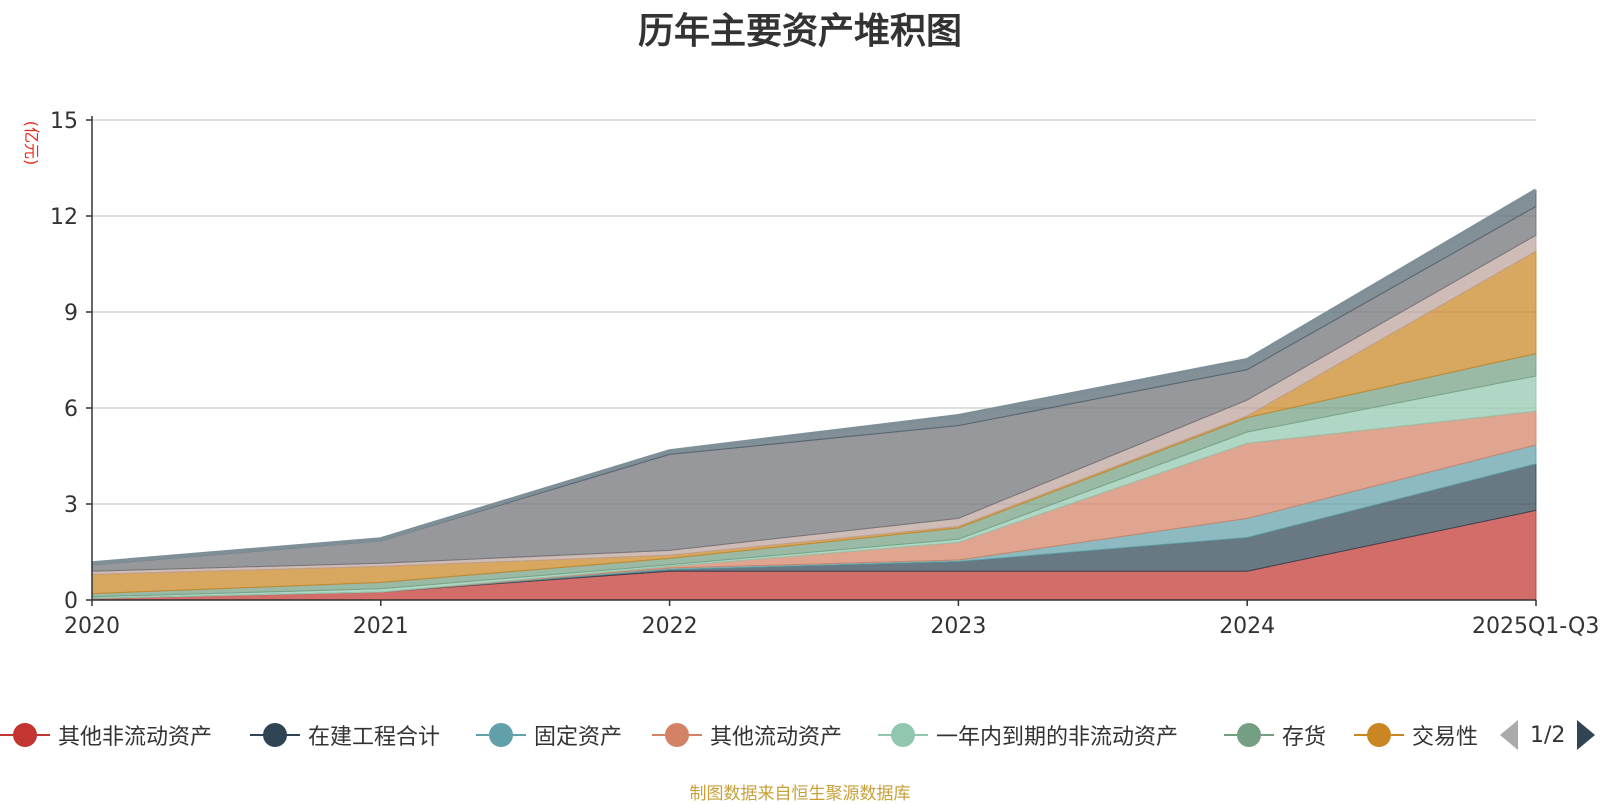  What do you see at coordinates (1247, 626) in the screenshot?
I see `x-tick-label: 2024` at bounding box center [1247, 626].